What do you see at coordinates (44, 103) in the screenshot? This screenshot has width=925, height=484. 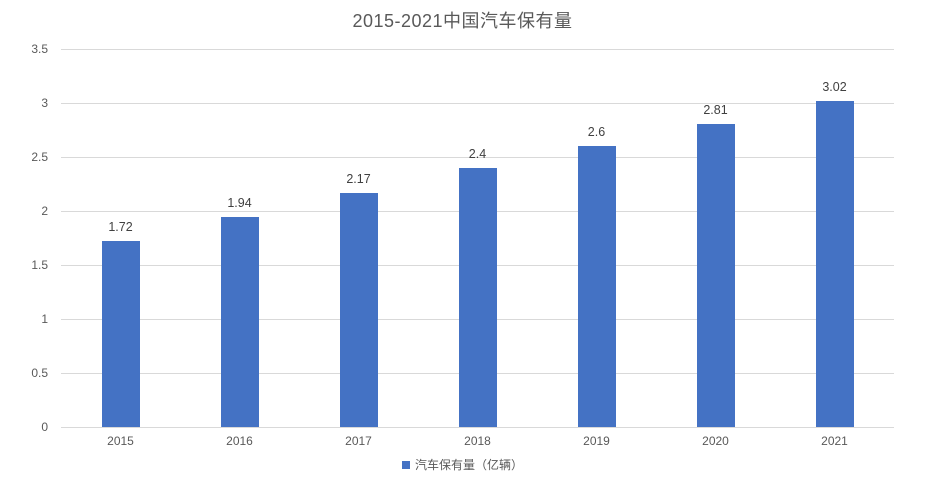 I see `y-tick-label: 3` at bounding box center [44, 103].